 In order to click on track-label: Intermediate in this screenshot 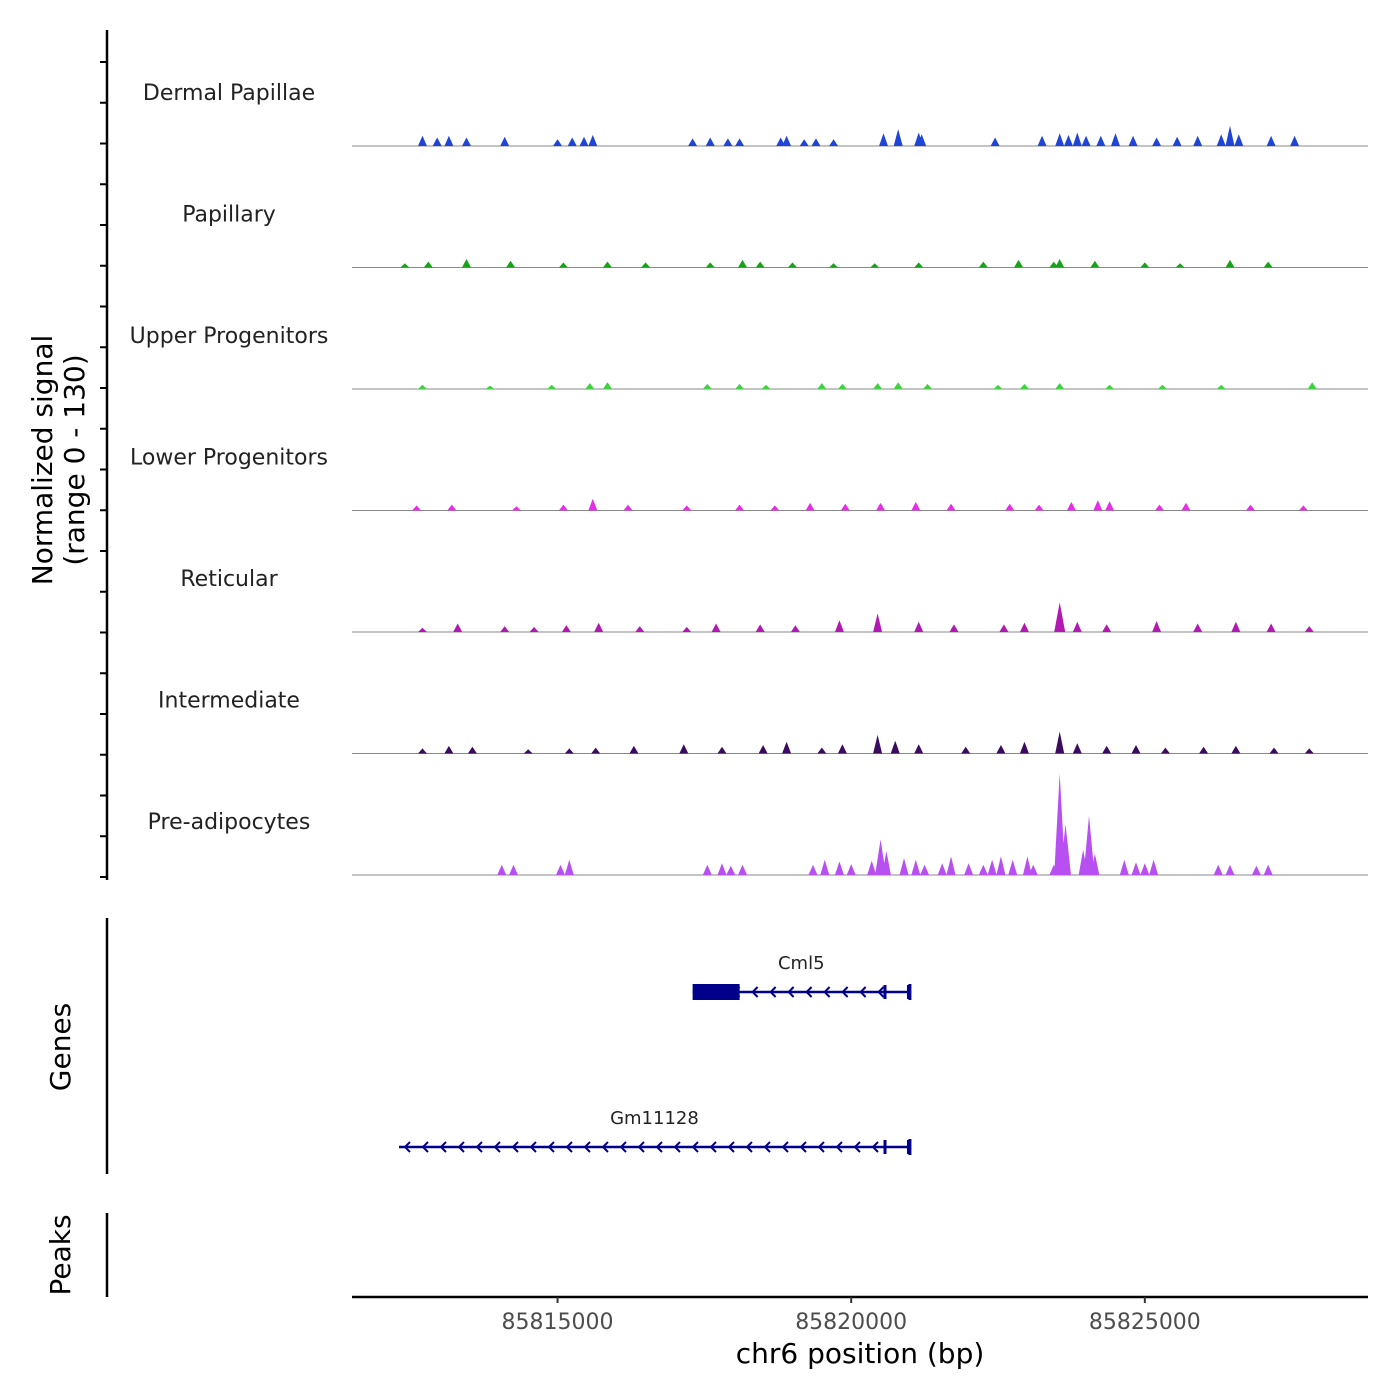, I will do `click(229, 701)`.